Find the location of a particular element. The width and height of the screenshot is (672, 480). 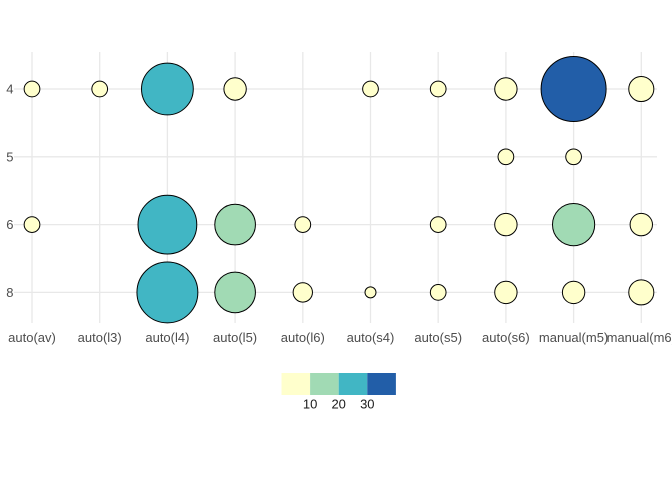

legend-tick-label-20: 20 is located at coordinates (338, 404).